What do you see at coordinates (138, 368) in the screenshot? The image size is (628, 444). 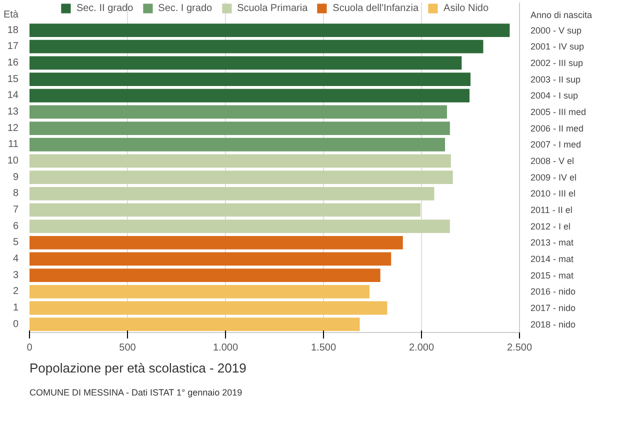 I see `text: Popolazione per età scolastica - 2019` at bounding box center [138, 368].